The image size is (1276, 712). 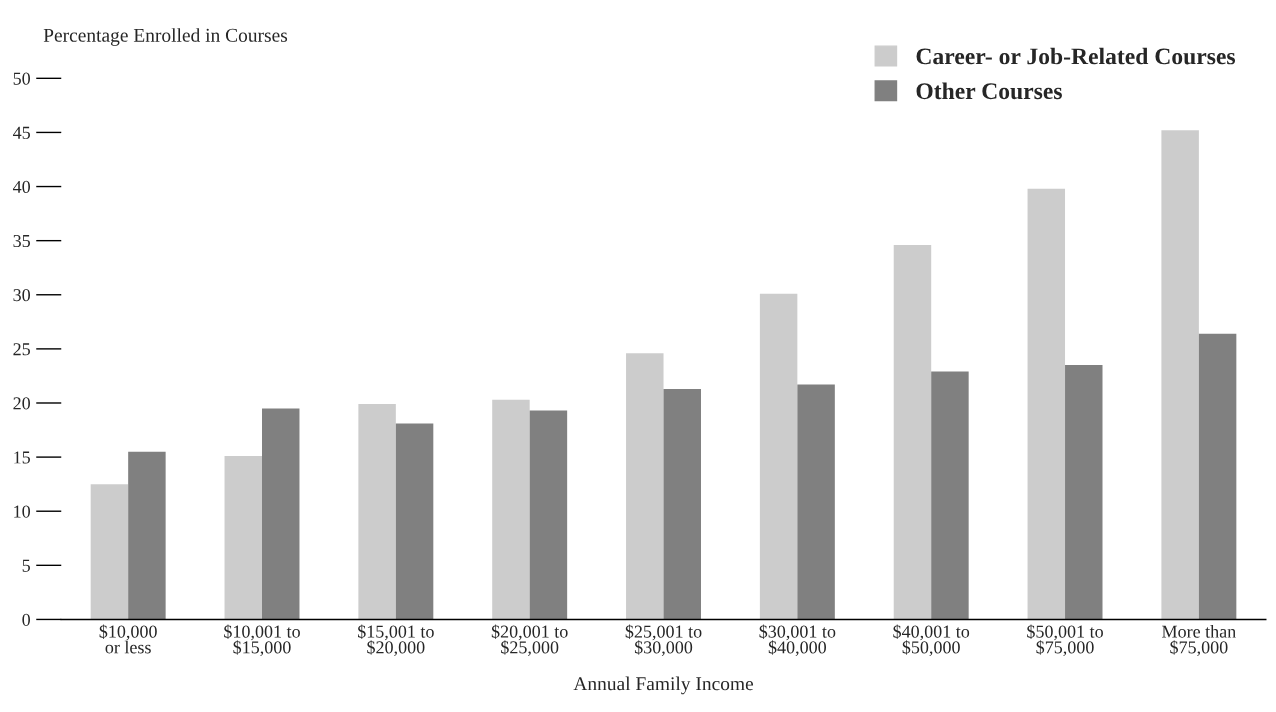 I want to click on y-tick-label: 15, so click(x=22, y=457).